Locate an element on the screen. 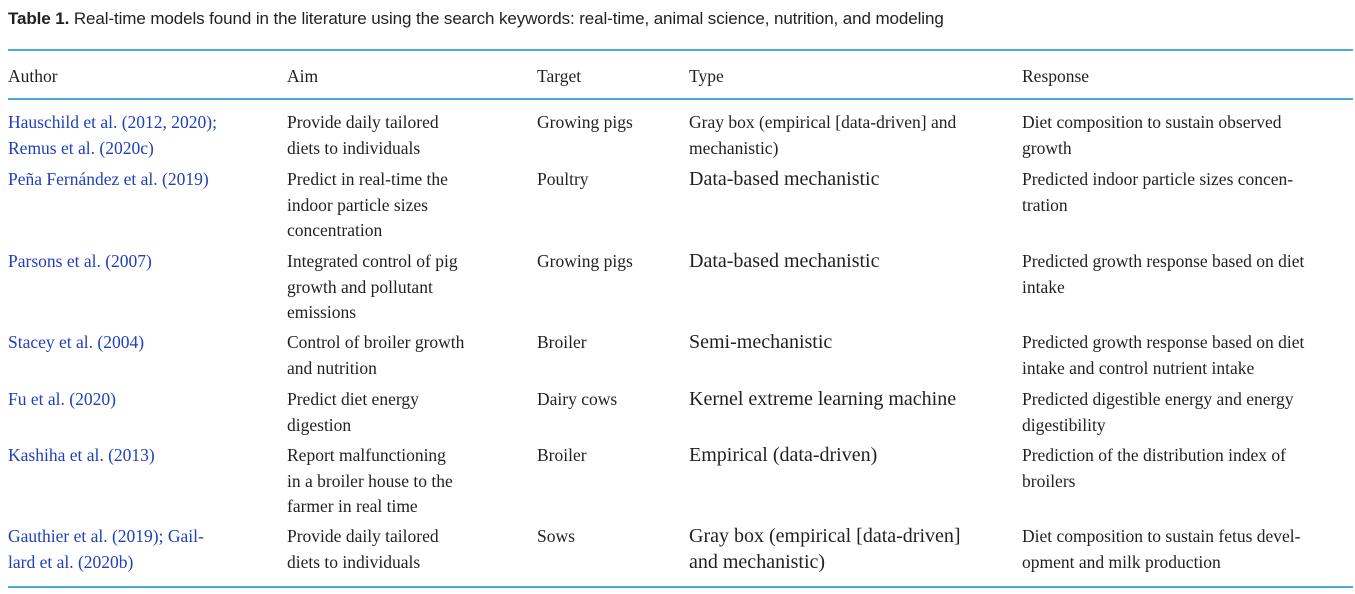 This screenshot has width=1355, height=594. table-row-author: Fu et al. (2020) is located at coordinates (62, 400).